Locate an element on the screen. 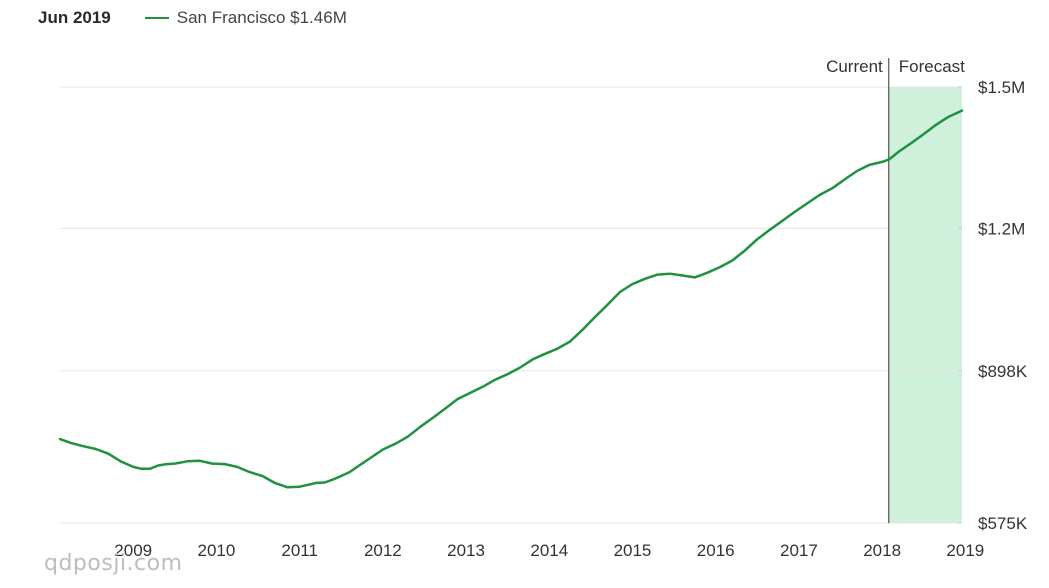 The height and width of the screenshot is (588, 1049). x-tick-label: 2013 is located at coordinates (466, 550).